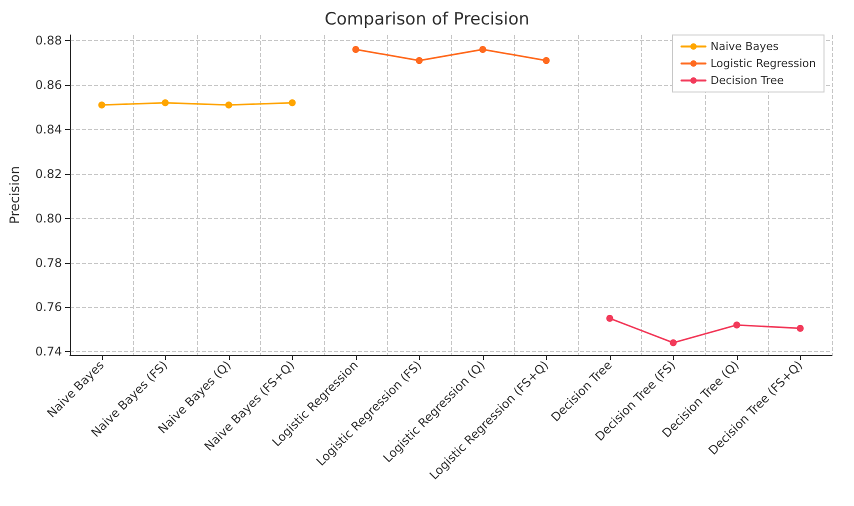 This screenshot has height=506, width=854. I want to click on legend-label: Logistic Regression, so click(763, 63).